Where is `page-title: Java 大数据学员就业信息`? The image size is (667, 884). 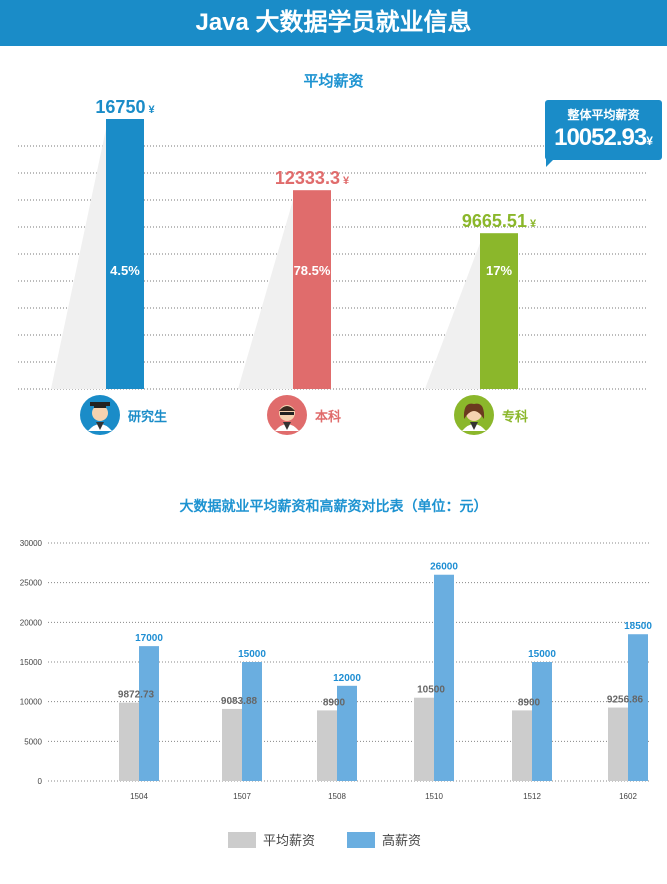
page-title: Java 大数据学员就业信息 is located at coordinates (333, 22).